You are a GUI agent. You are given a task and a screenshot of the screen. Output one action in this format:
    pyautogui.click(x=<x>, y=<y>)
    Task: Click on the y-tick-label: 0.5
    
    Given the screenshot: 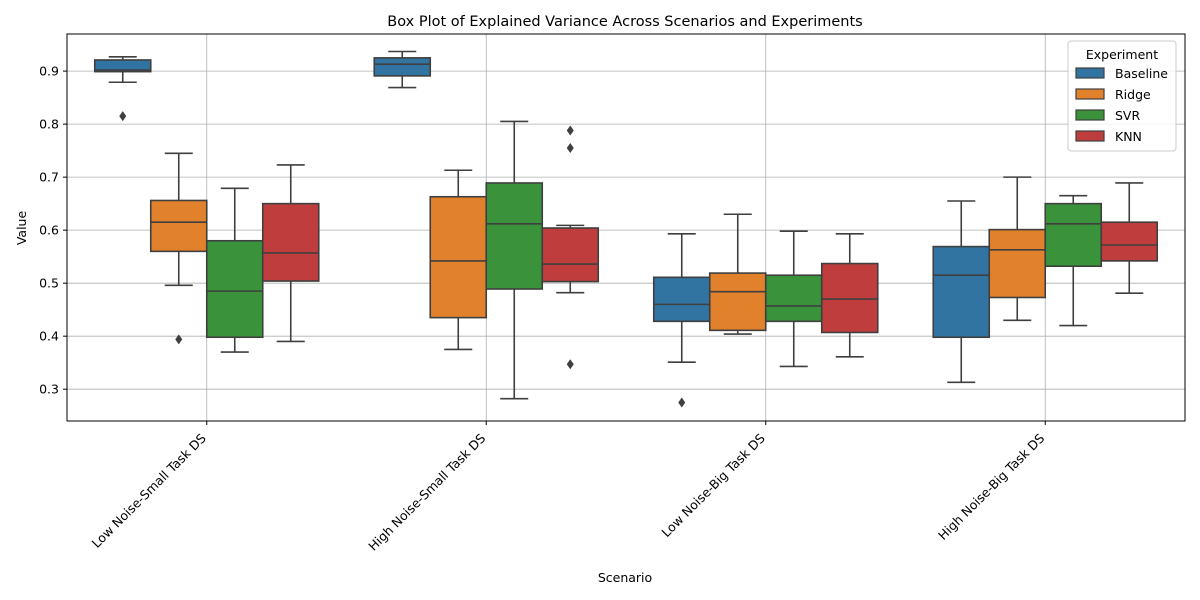 What is the action you would take?
    pyautogui.click(x=49, y=283)
    